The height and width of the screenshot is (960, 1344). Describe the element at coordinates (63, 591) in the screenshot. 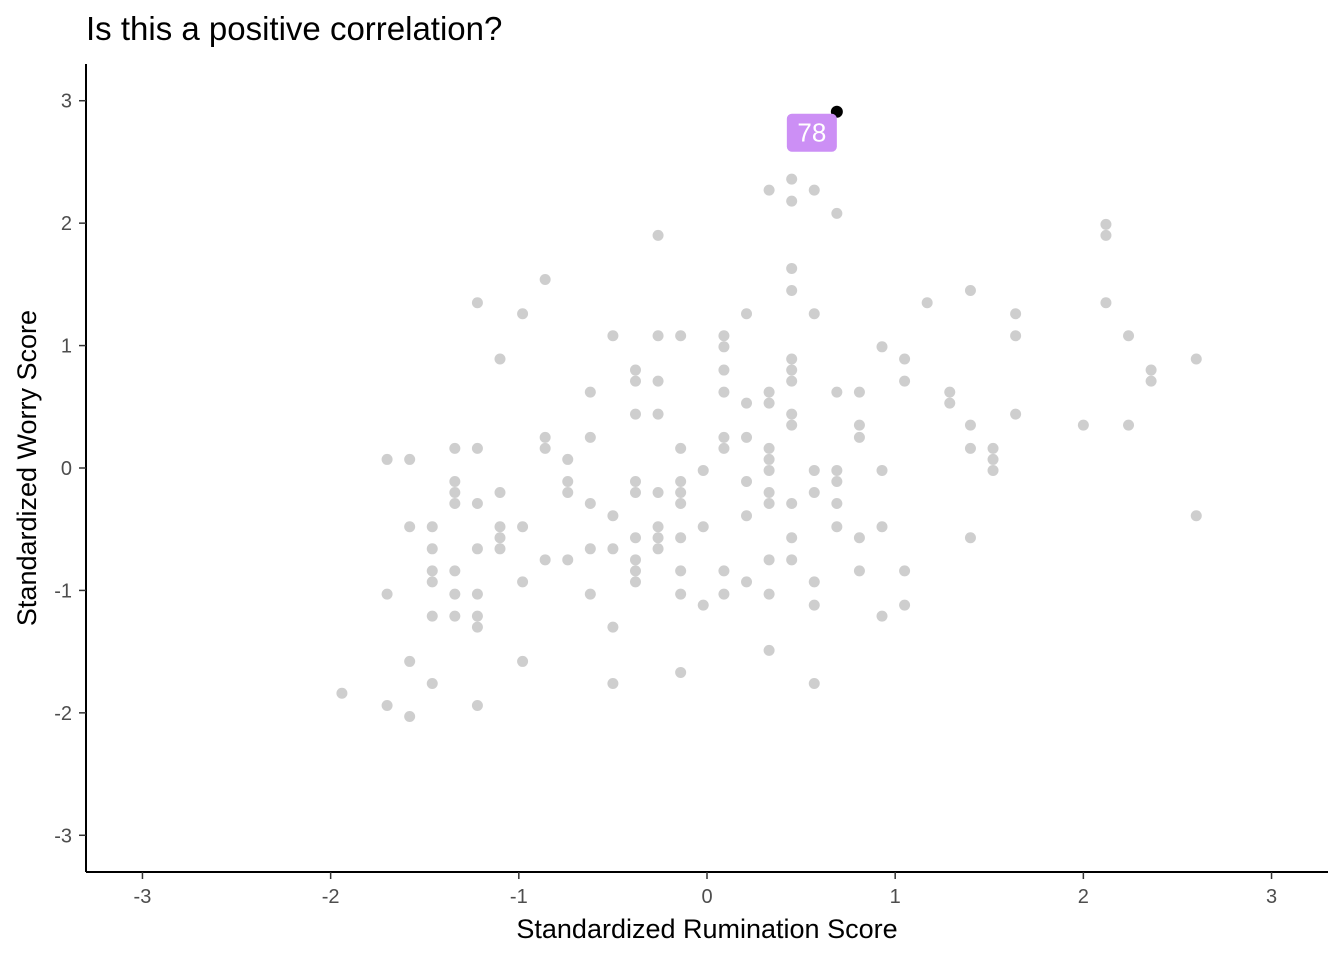

I see `y-tick-label: -1` at that location.